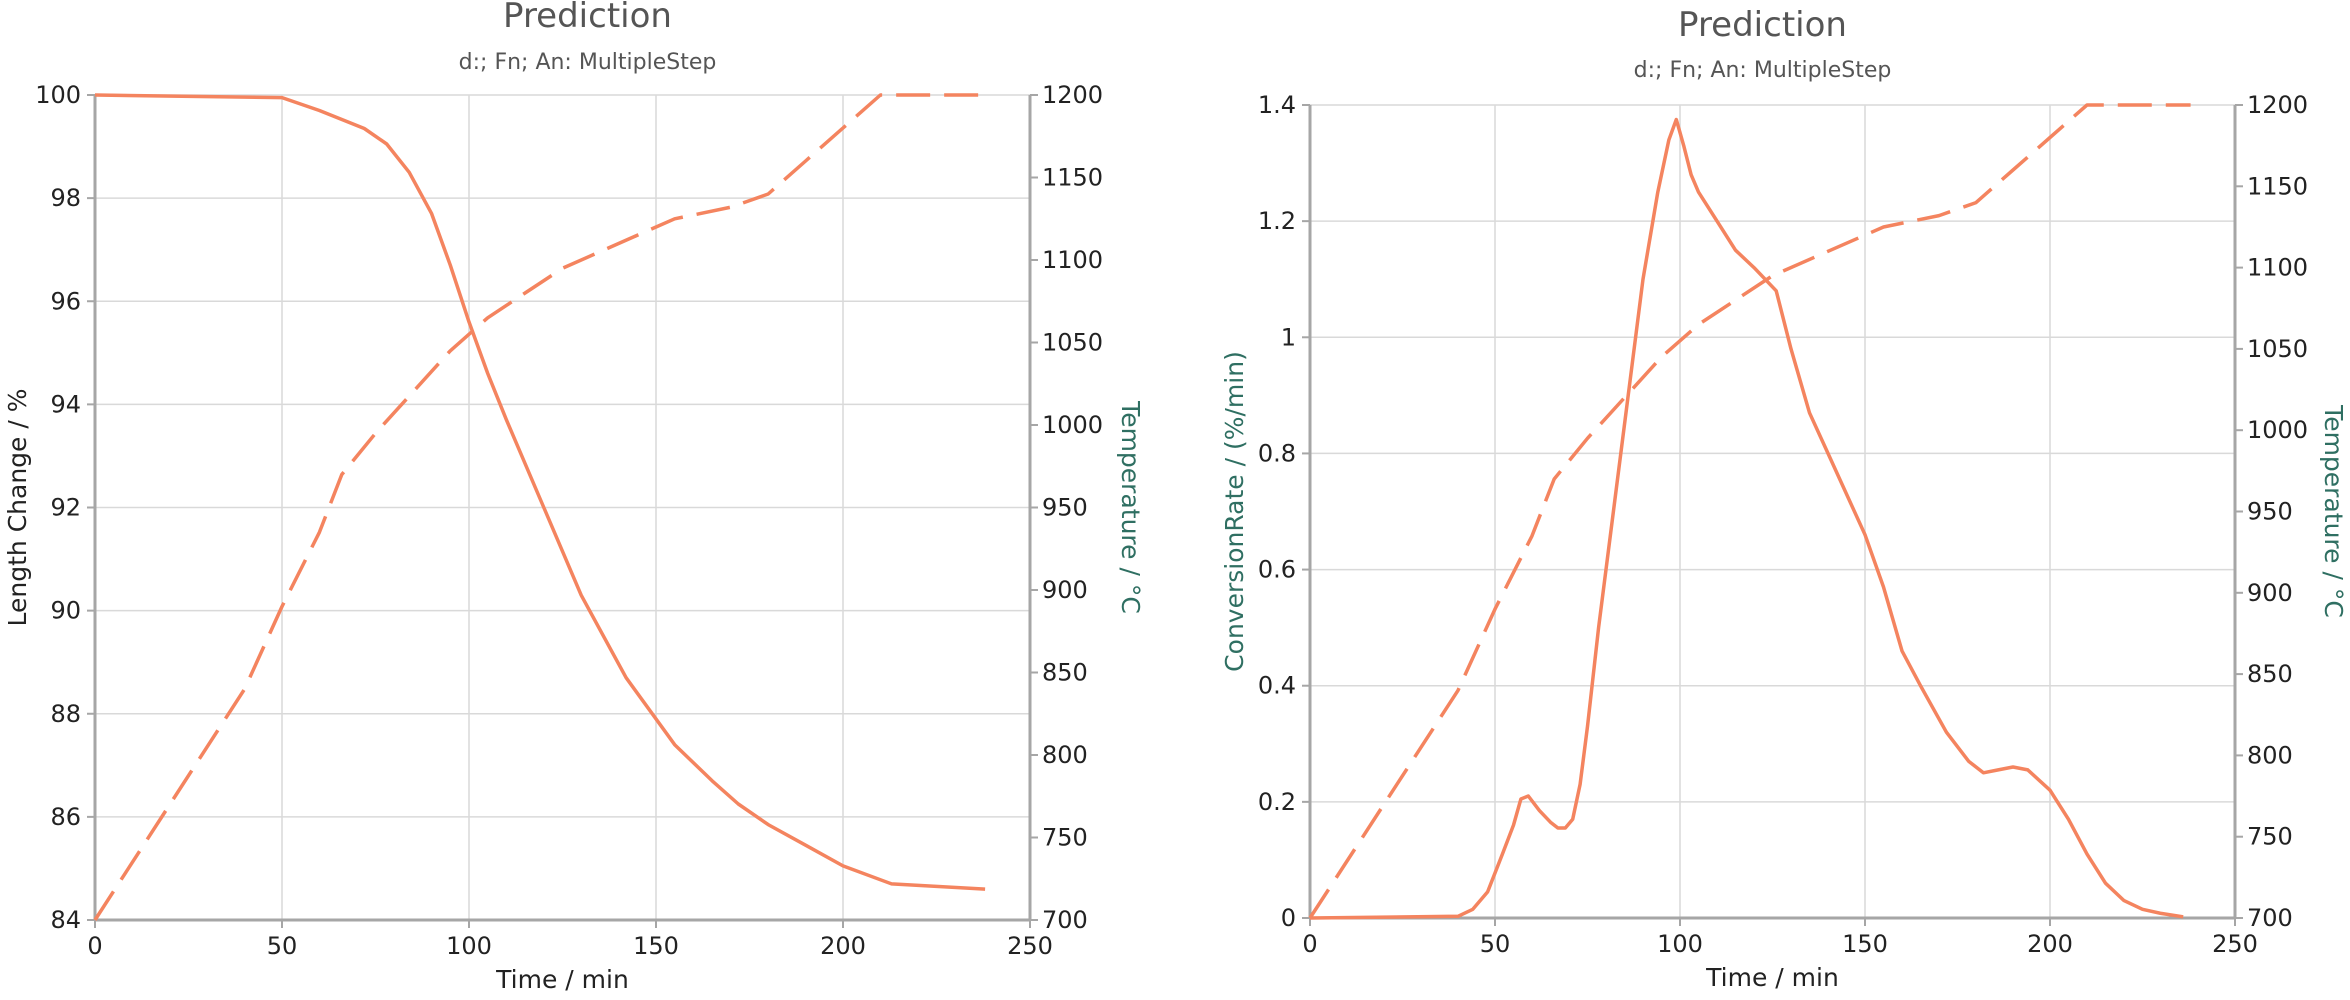 This screenshot has height=1000, width=2350. I want to click on y-tick-label: 0.6, so click(1277, 570).